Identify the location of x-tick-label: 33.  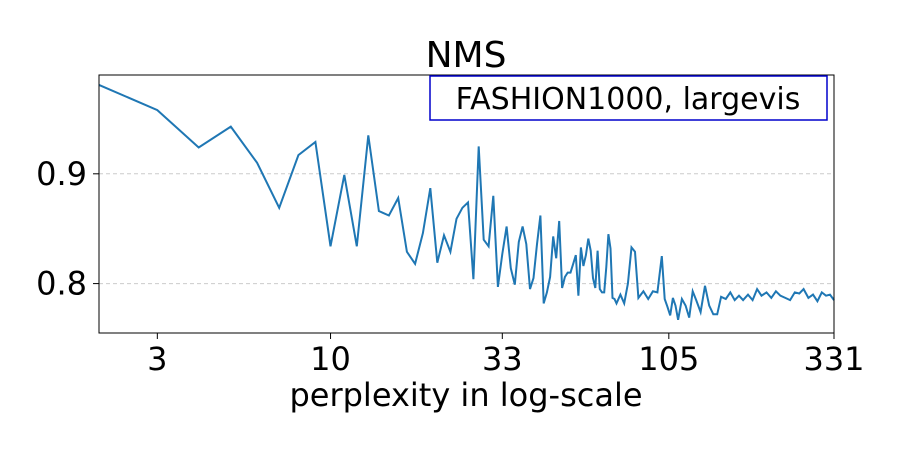
(502, 359).